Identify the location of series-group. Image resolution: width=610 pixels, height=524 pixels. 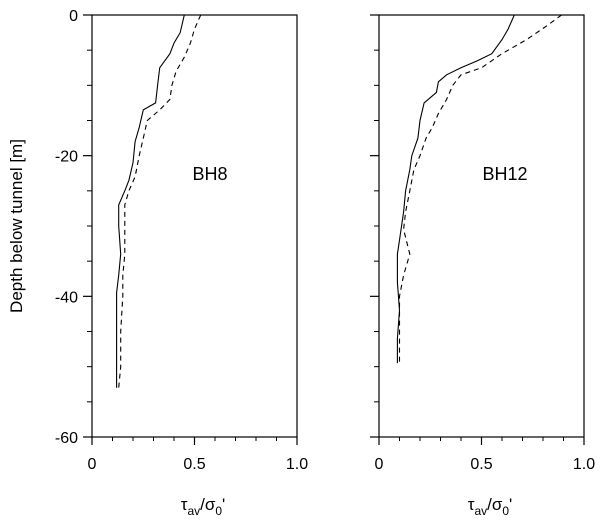
(159, 201).